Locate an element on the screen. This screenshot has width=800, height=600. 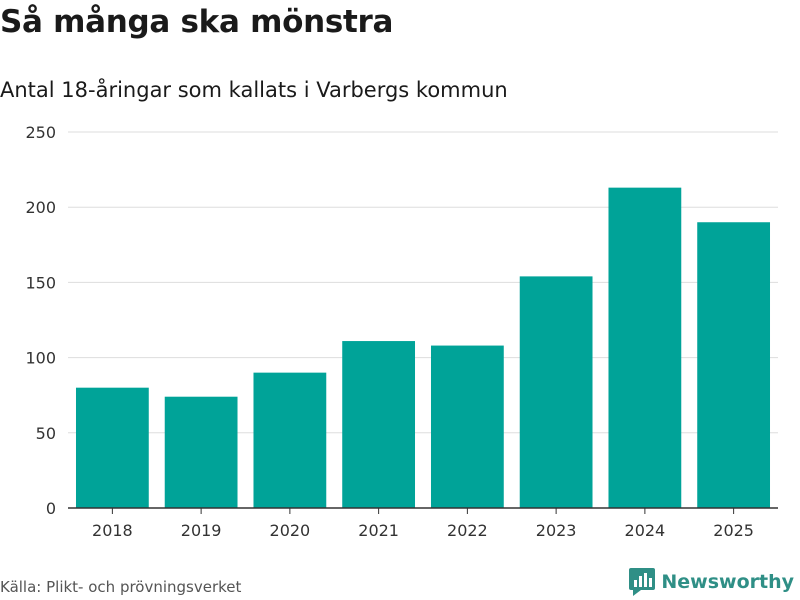
y-tick-label: 150 is located at coordinates (40, 282).